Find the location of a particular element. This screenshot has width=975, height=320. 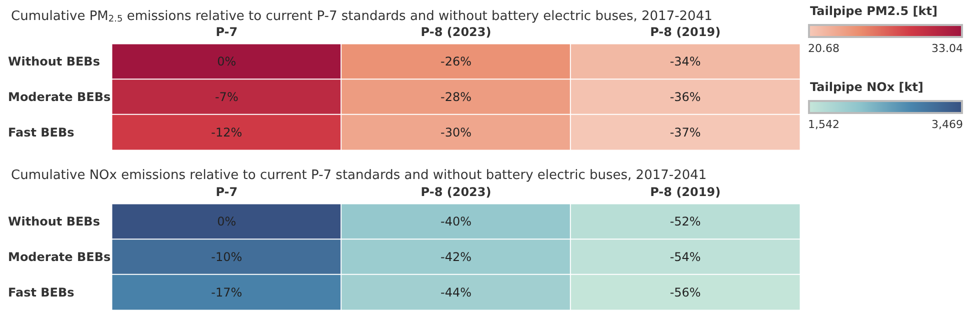

data-label: -37% is located at coordinates (685, 132).